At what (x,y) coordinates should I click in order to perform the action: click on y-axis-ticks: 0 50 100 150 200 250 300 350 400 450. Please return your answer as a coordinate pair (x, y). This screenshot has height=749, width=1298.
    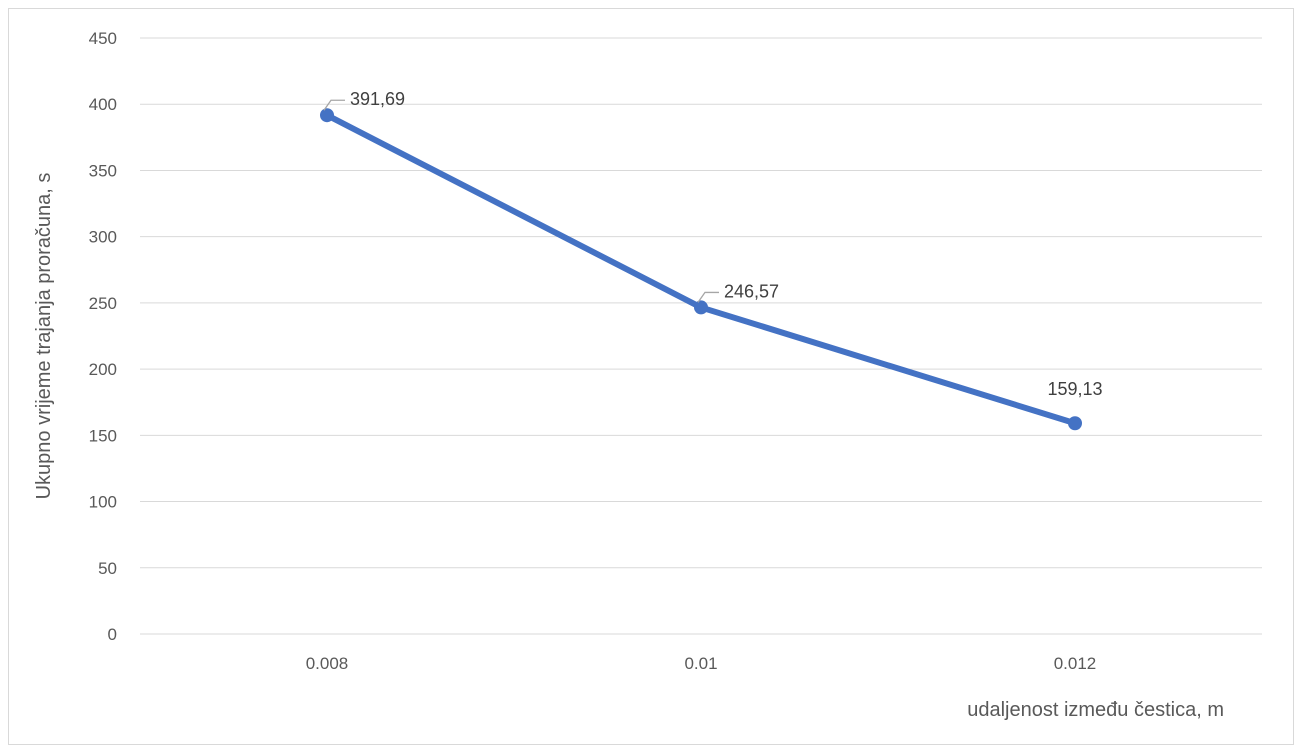
    Looking at the image, I should click on (103, 336).